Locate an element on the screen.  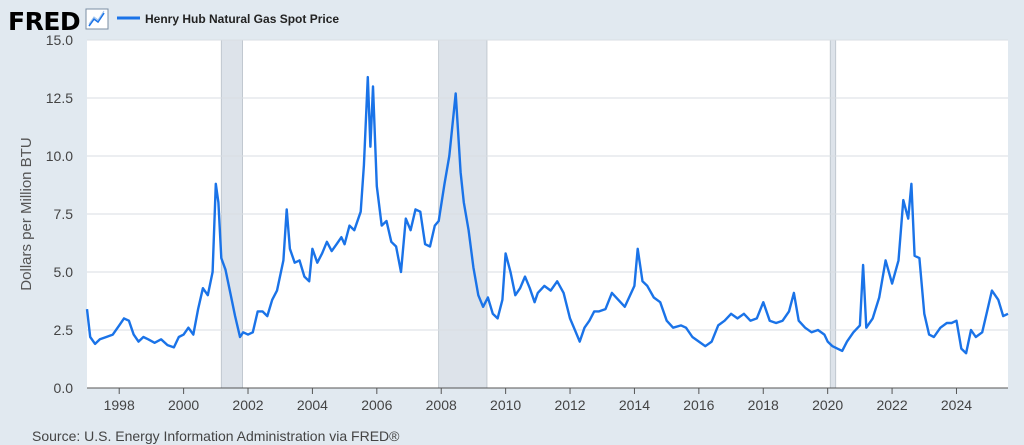
x-tick-label: 2004 is located at coordinates (312, 405).